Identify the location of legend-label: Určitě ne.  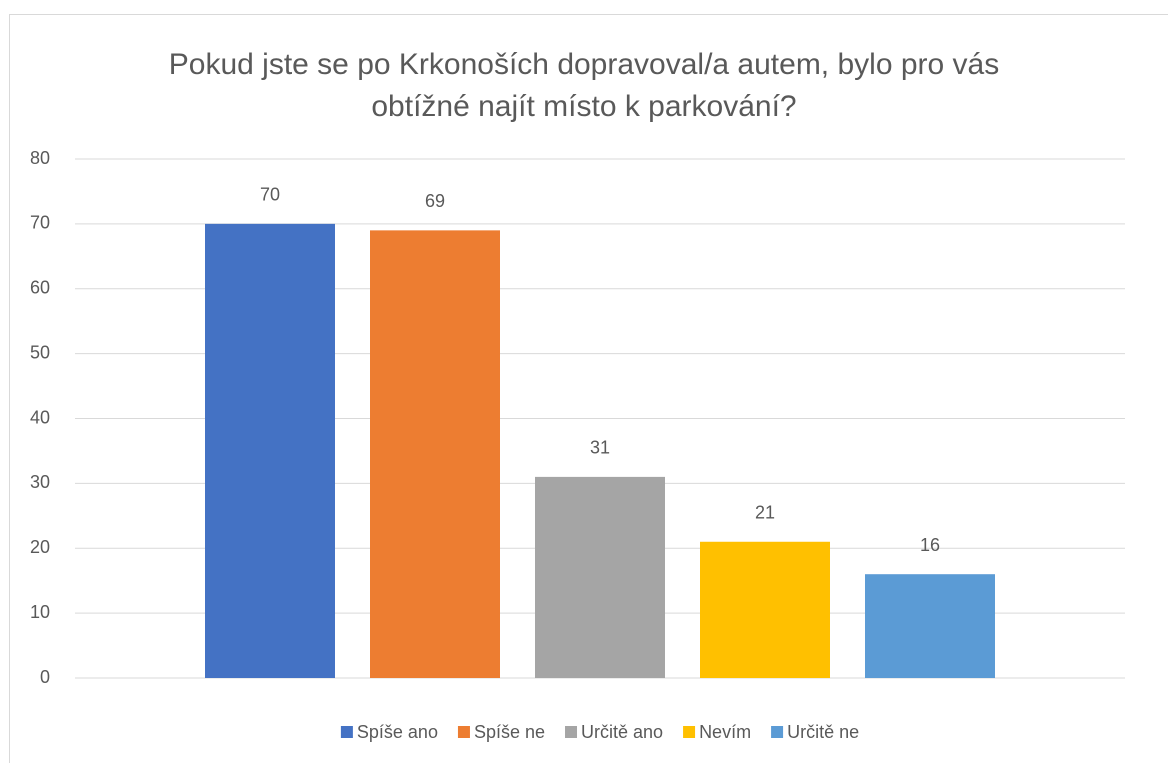
(823, 732).